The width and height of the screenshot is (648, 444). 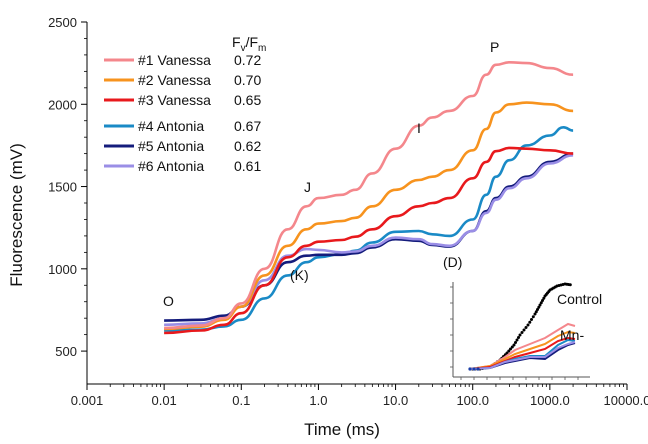 What do you see at coordinates (249, 44) in the screenshot?
I see `legend-header: Fv/Fm` at bounding box center [249, 44].